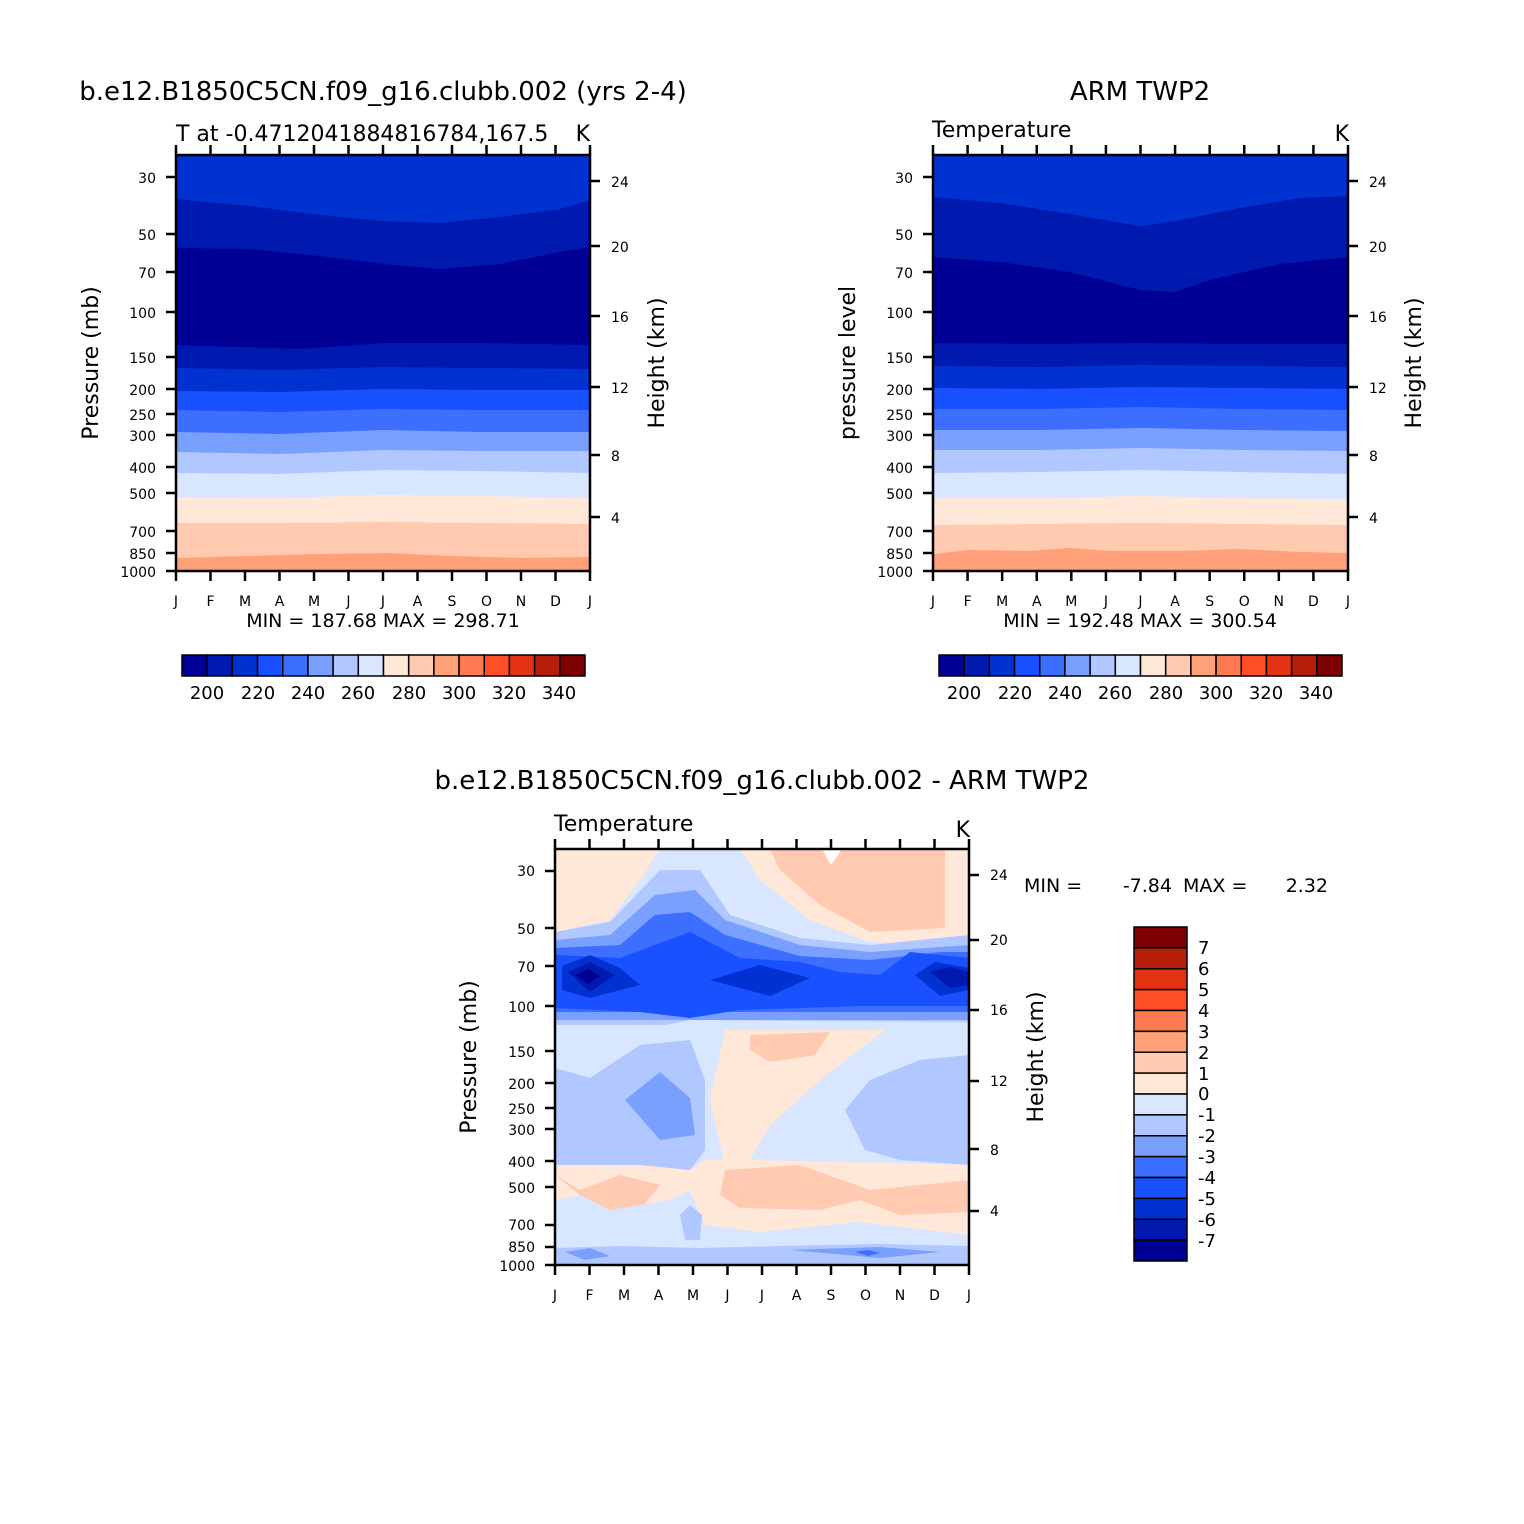 This screenshot has height=1524, width=1524. What do you see at coordinates (142, 314) in the screenshot?
I see `y-tick-label: 100` at bounding box center [142, 314].